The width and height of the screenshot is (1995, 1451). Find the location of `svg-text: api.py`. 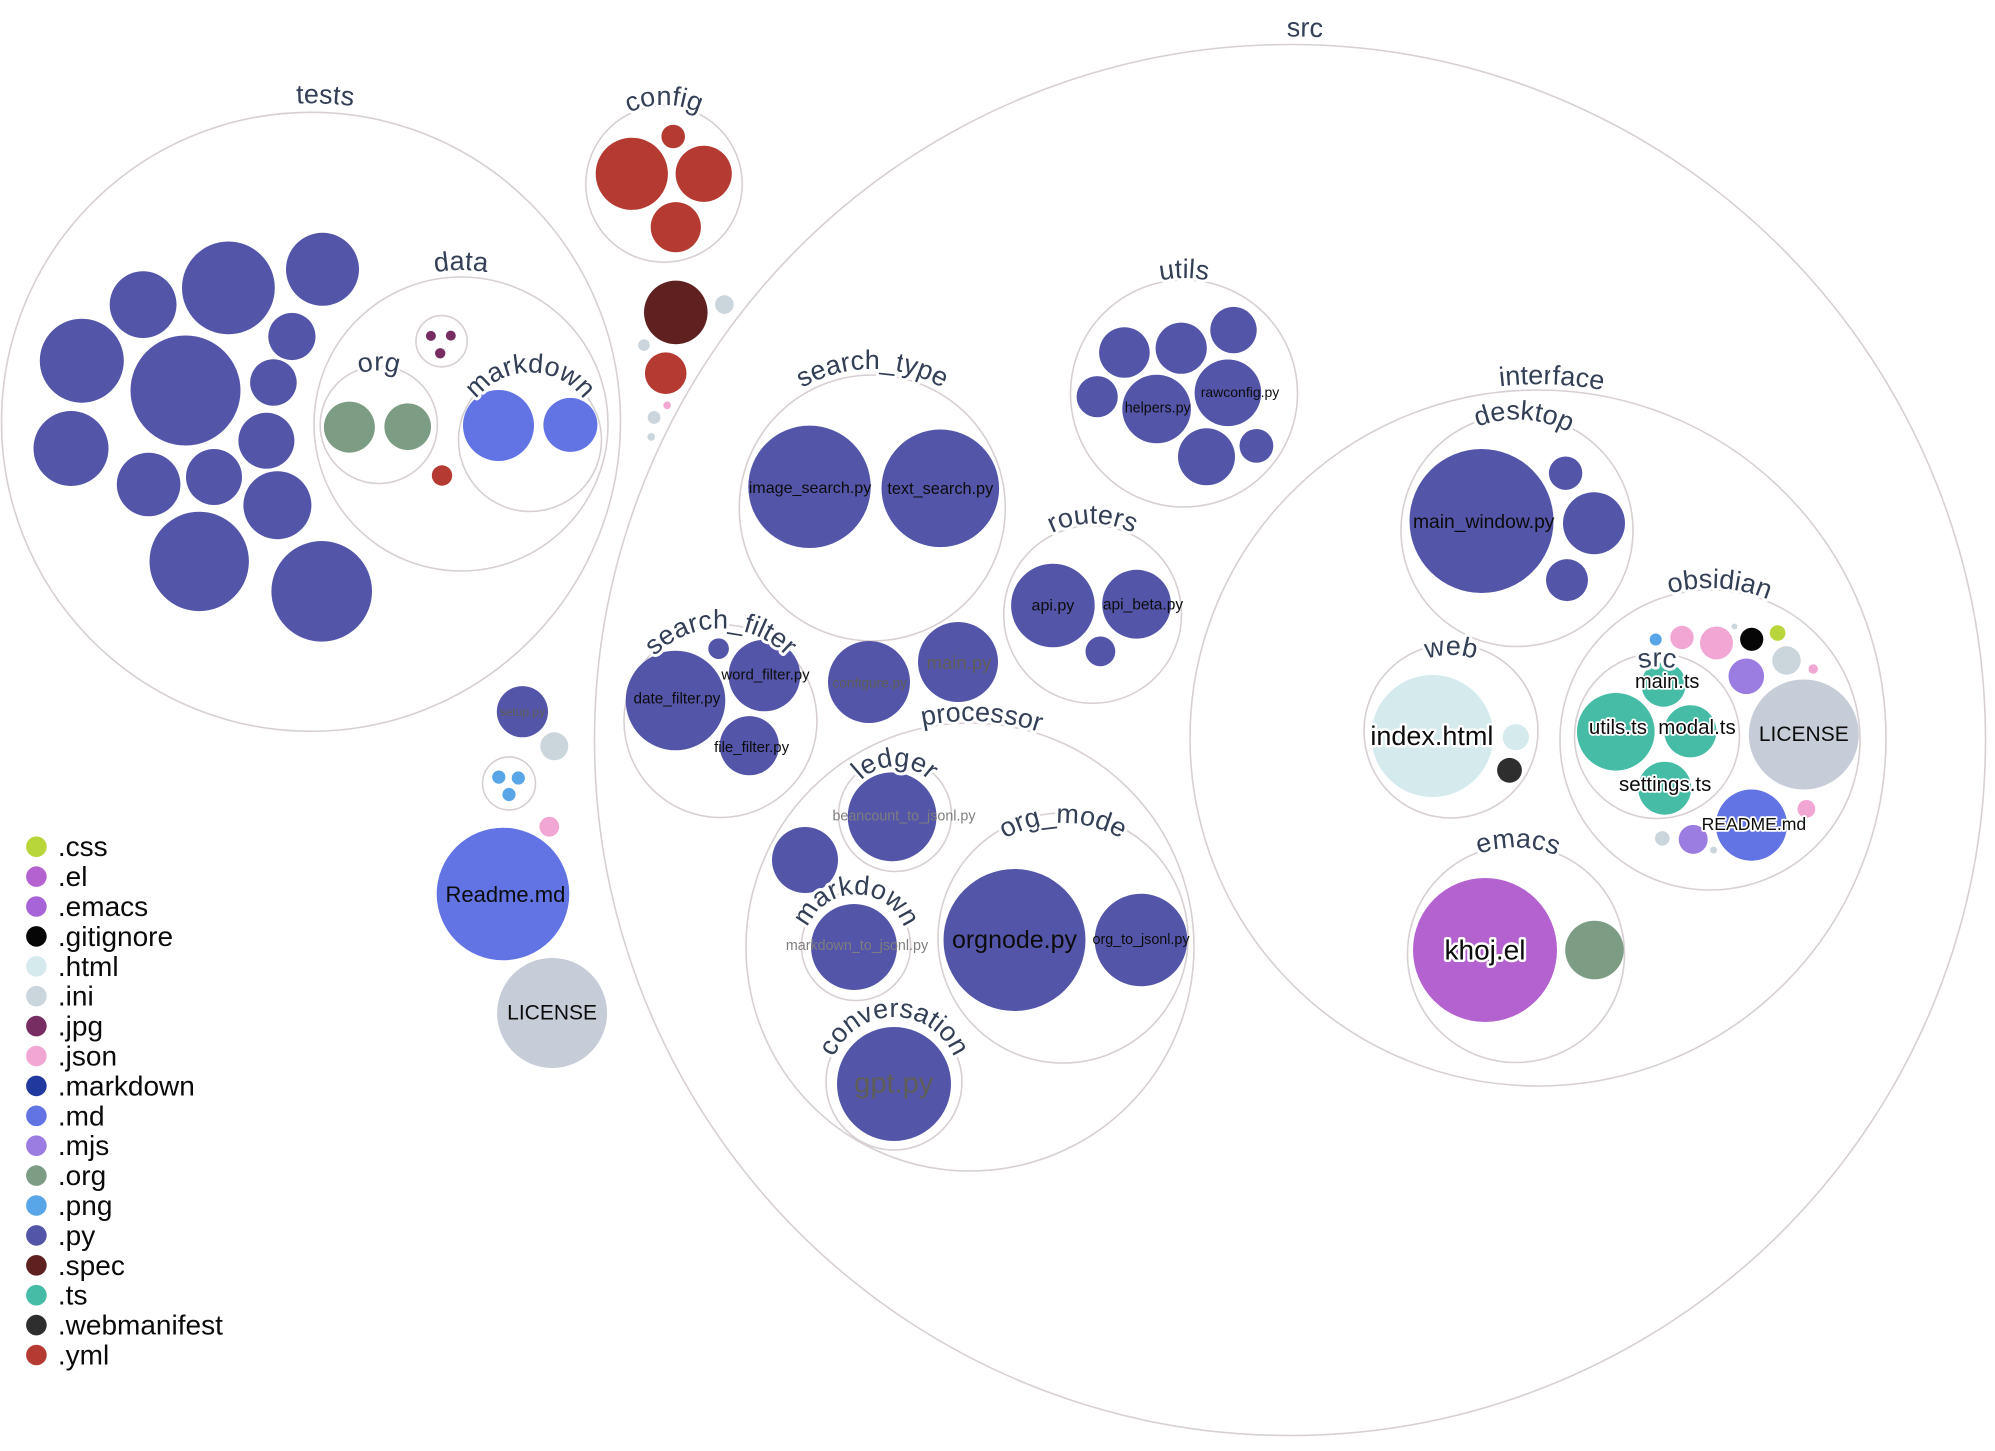

svg-text: api.py is located at coordinates (1053, 606).